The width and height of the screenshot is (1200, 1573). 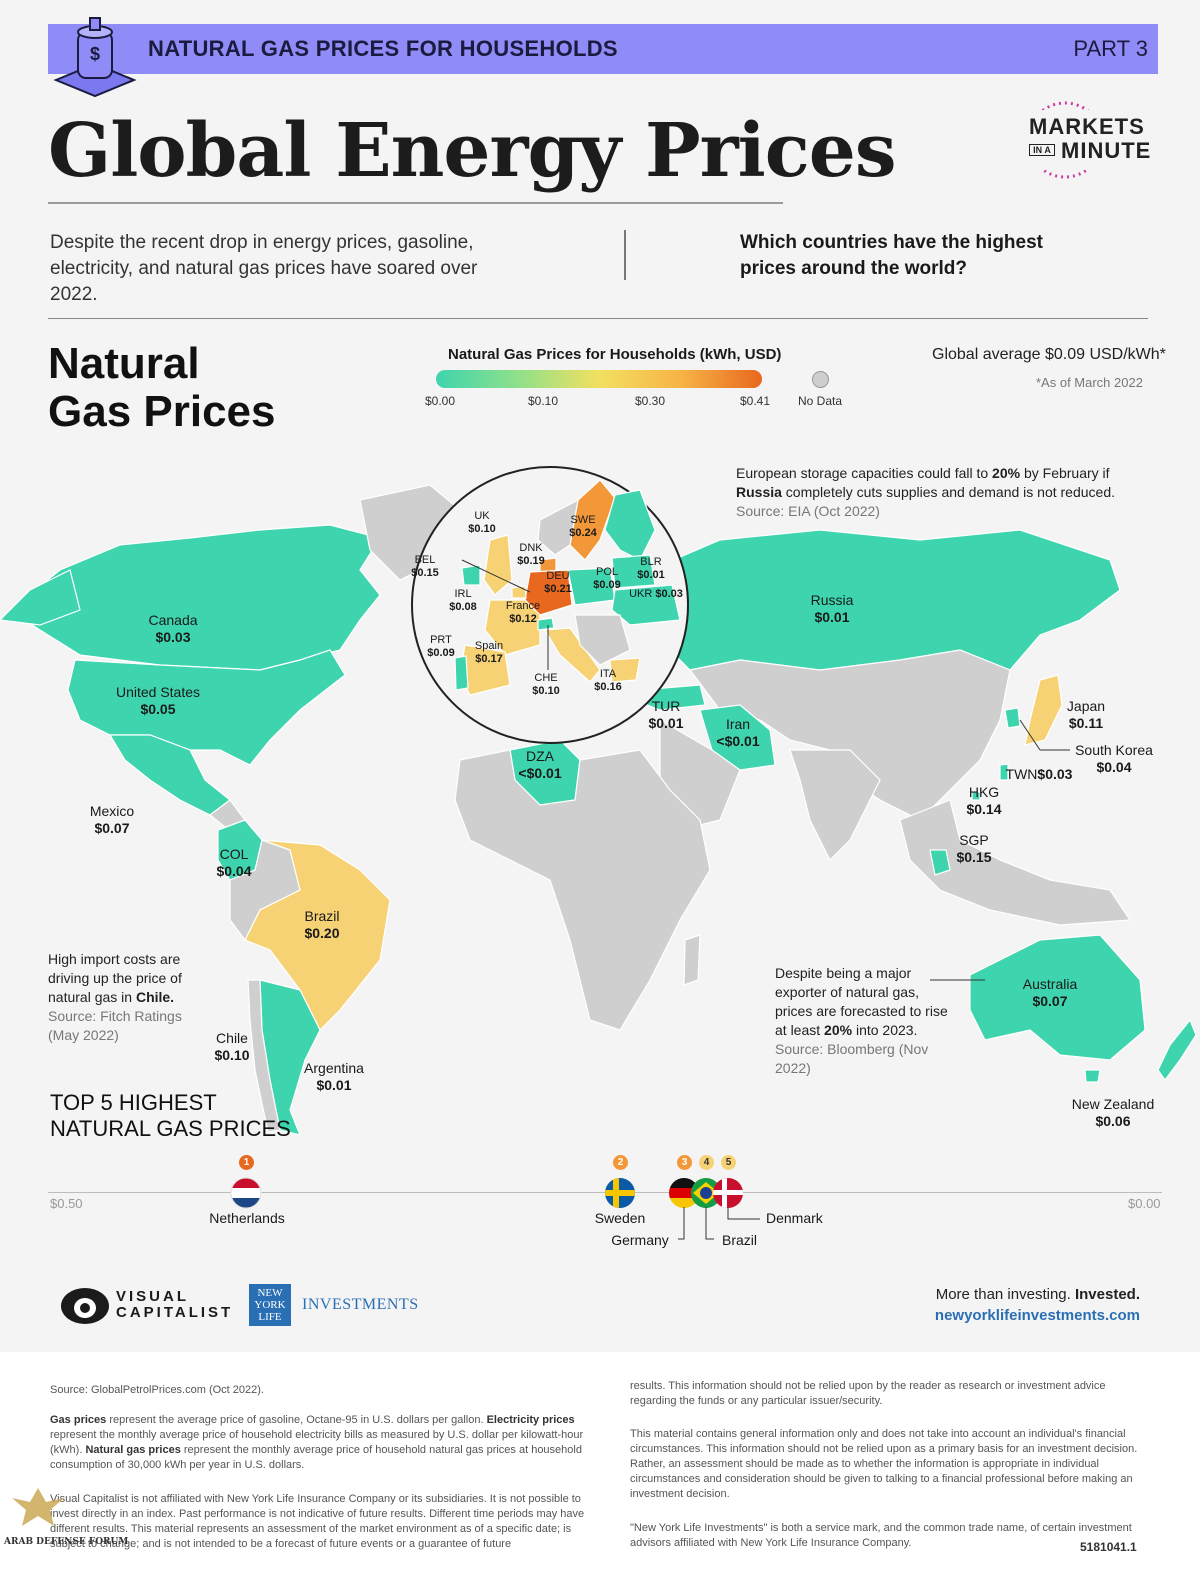 I want to click on label-mexico: Mexico $0.07, so click(x=112, y=819).